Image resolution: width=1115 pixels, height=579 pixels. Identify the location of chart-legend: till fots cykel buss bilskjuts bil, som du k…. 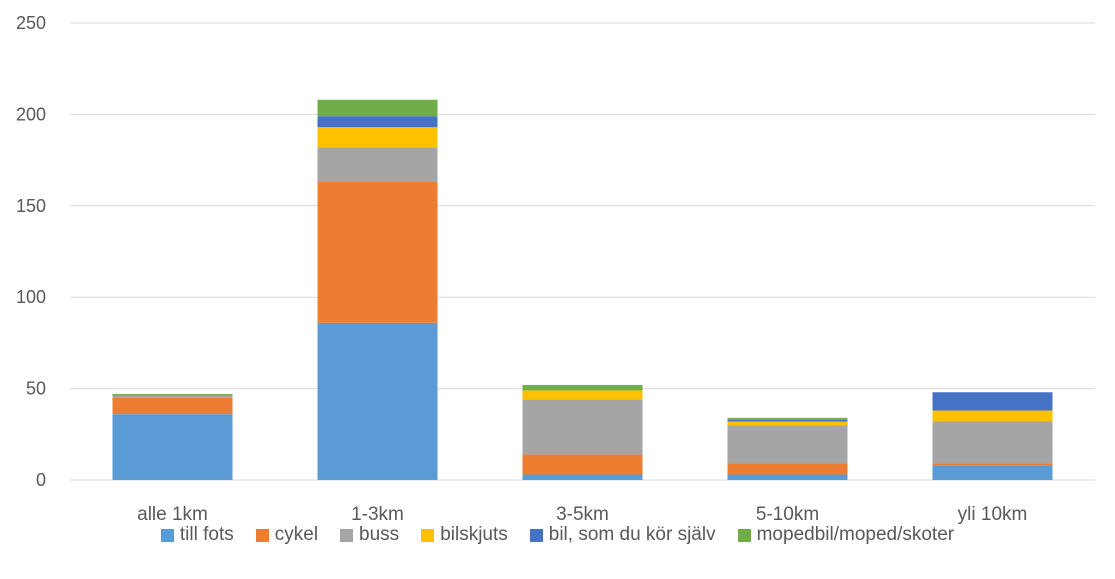
(557, 535).